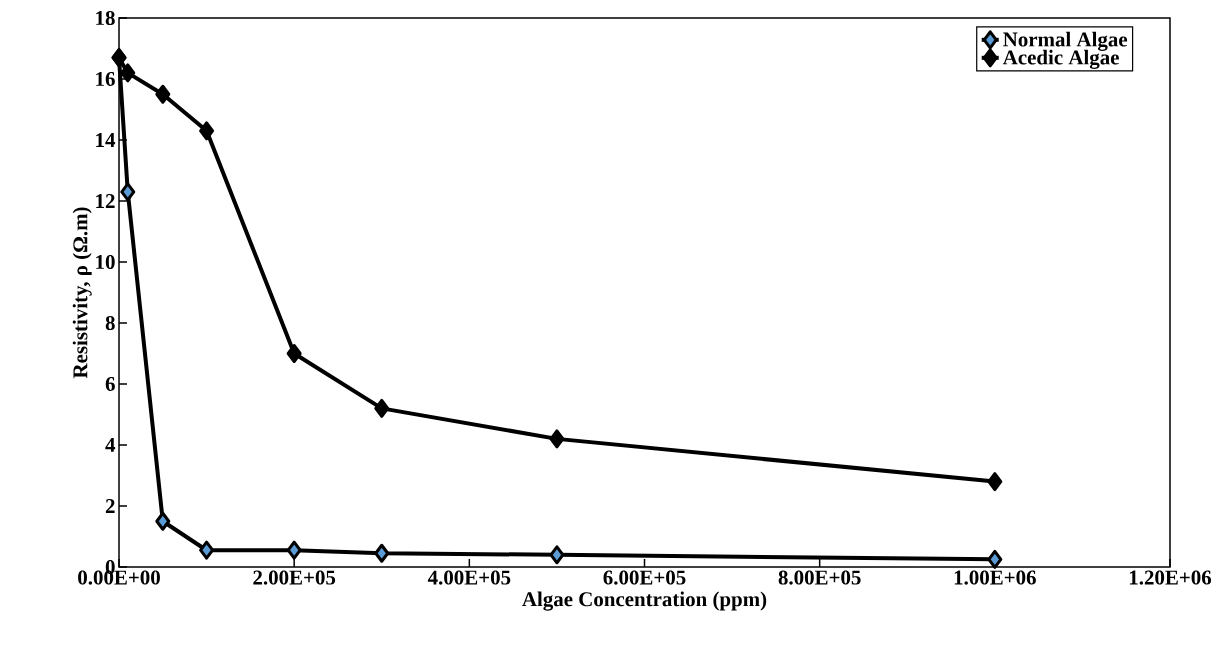 Image resolution: width=1217 pixels, height=646 pixels. What do you see at coordinates (110, 445) in the screenshot?
I see `y-tick-label: 4` at bounding box center [110, 445].